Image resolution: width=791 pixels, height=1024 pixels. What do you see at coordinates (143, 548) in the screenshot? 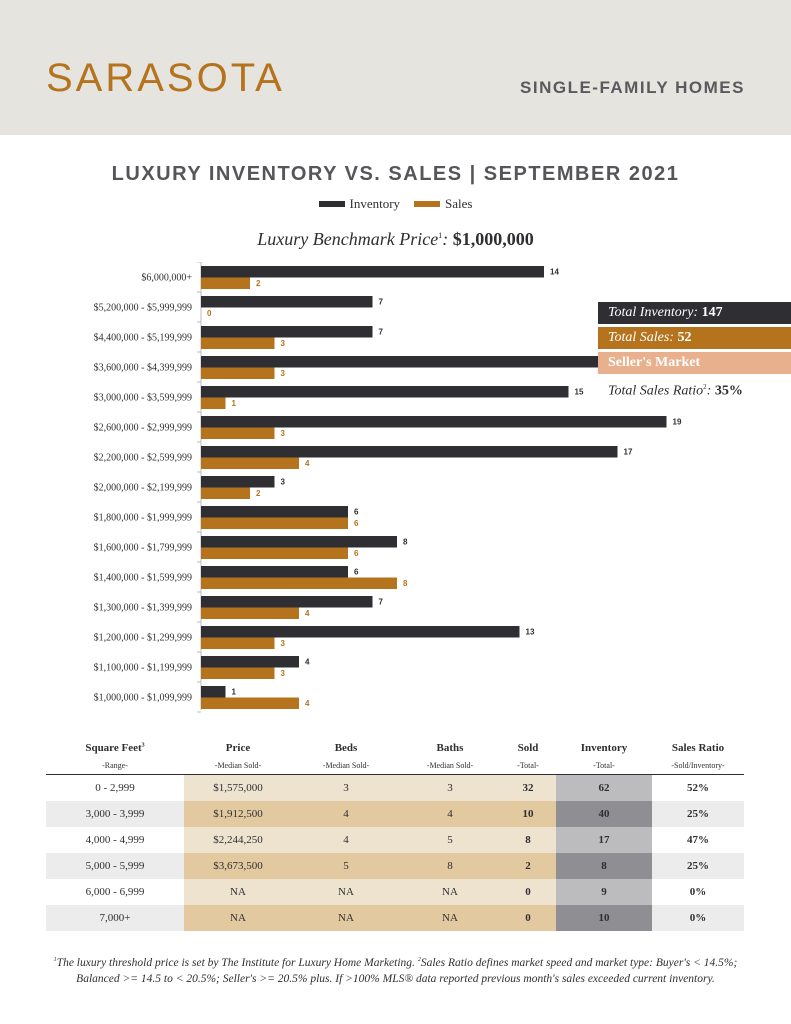
I see `category-label: $1,600,000 - $1,799,999` at bounding box center [143, 548].